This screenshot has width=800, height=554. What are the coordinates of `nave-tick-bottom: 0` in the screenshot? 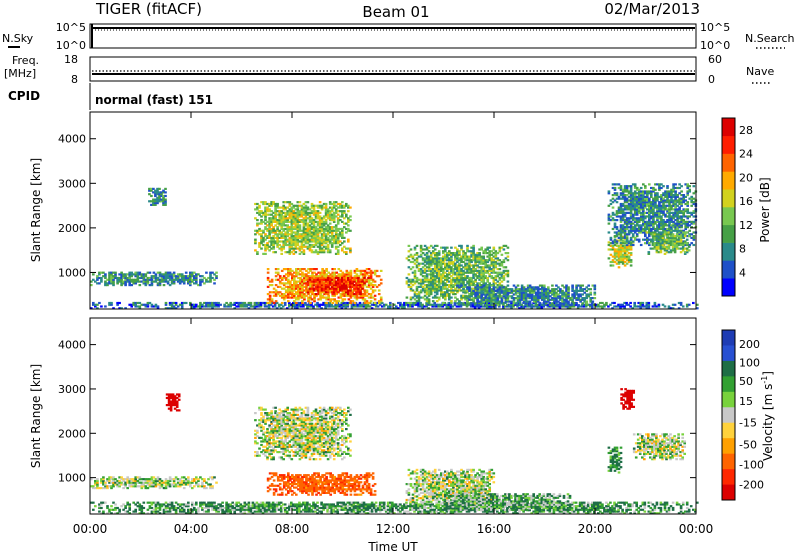 It's located at (711, 79).